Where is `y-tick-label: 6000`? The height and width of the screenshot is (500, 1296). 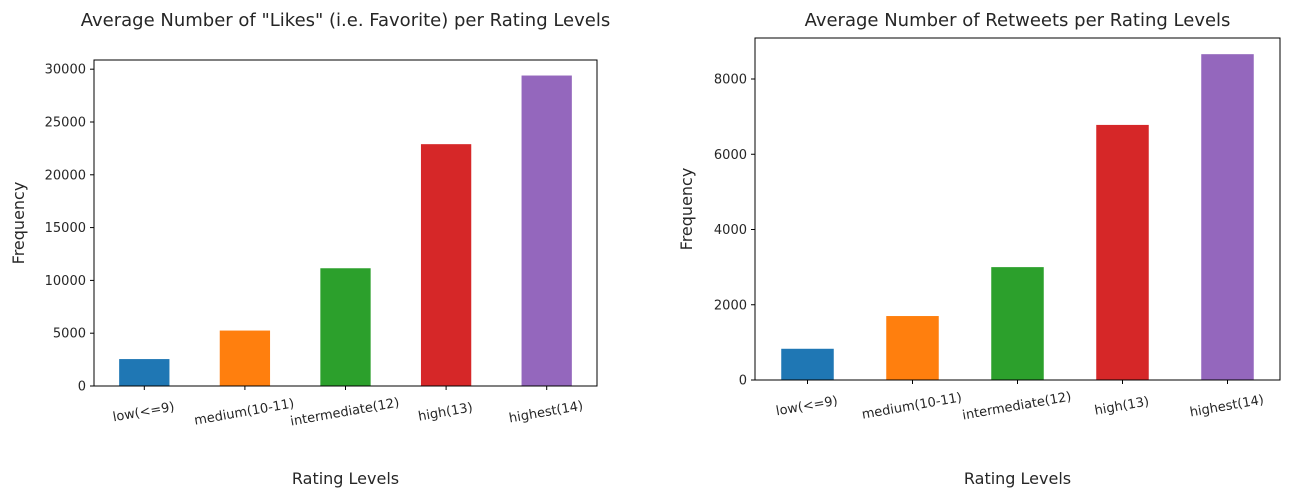
y-tick-label: 6000 is located at coordinates (730, 155).